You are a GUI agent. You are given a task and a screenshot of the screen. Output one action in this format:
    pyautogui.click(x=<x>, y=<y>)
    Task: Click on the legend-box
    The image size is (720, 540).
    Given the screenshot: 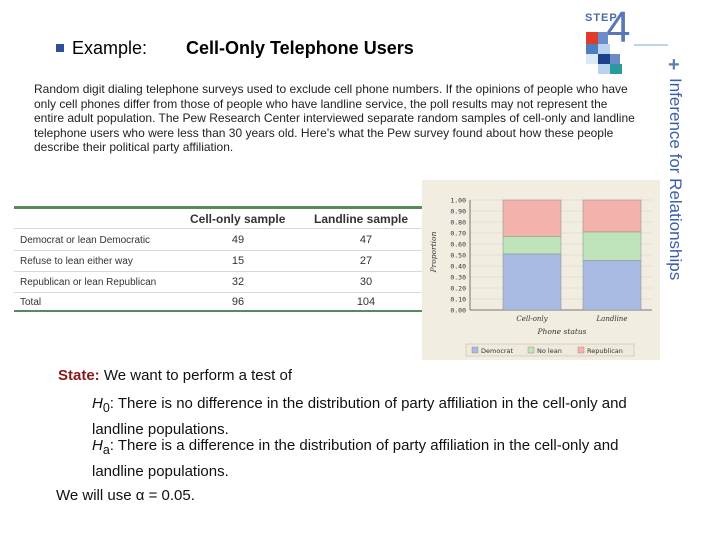 What is the action you would take?
    pyautogui.click(x=550, y=350)
    